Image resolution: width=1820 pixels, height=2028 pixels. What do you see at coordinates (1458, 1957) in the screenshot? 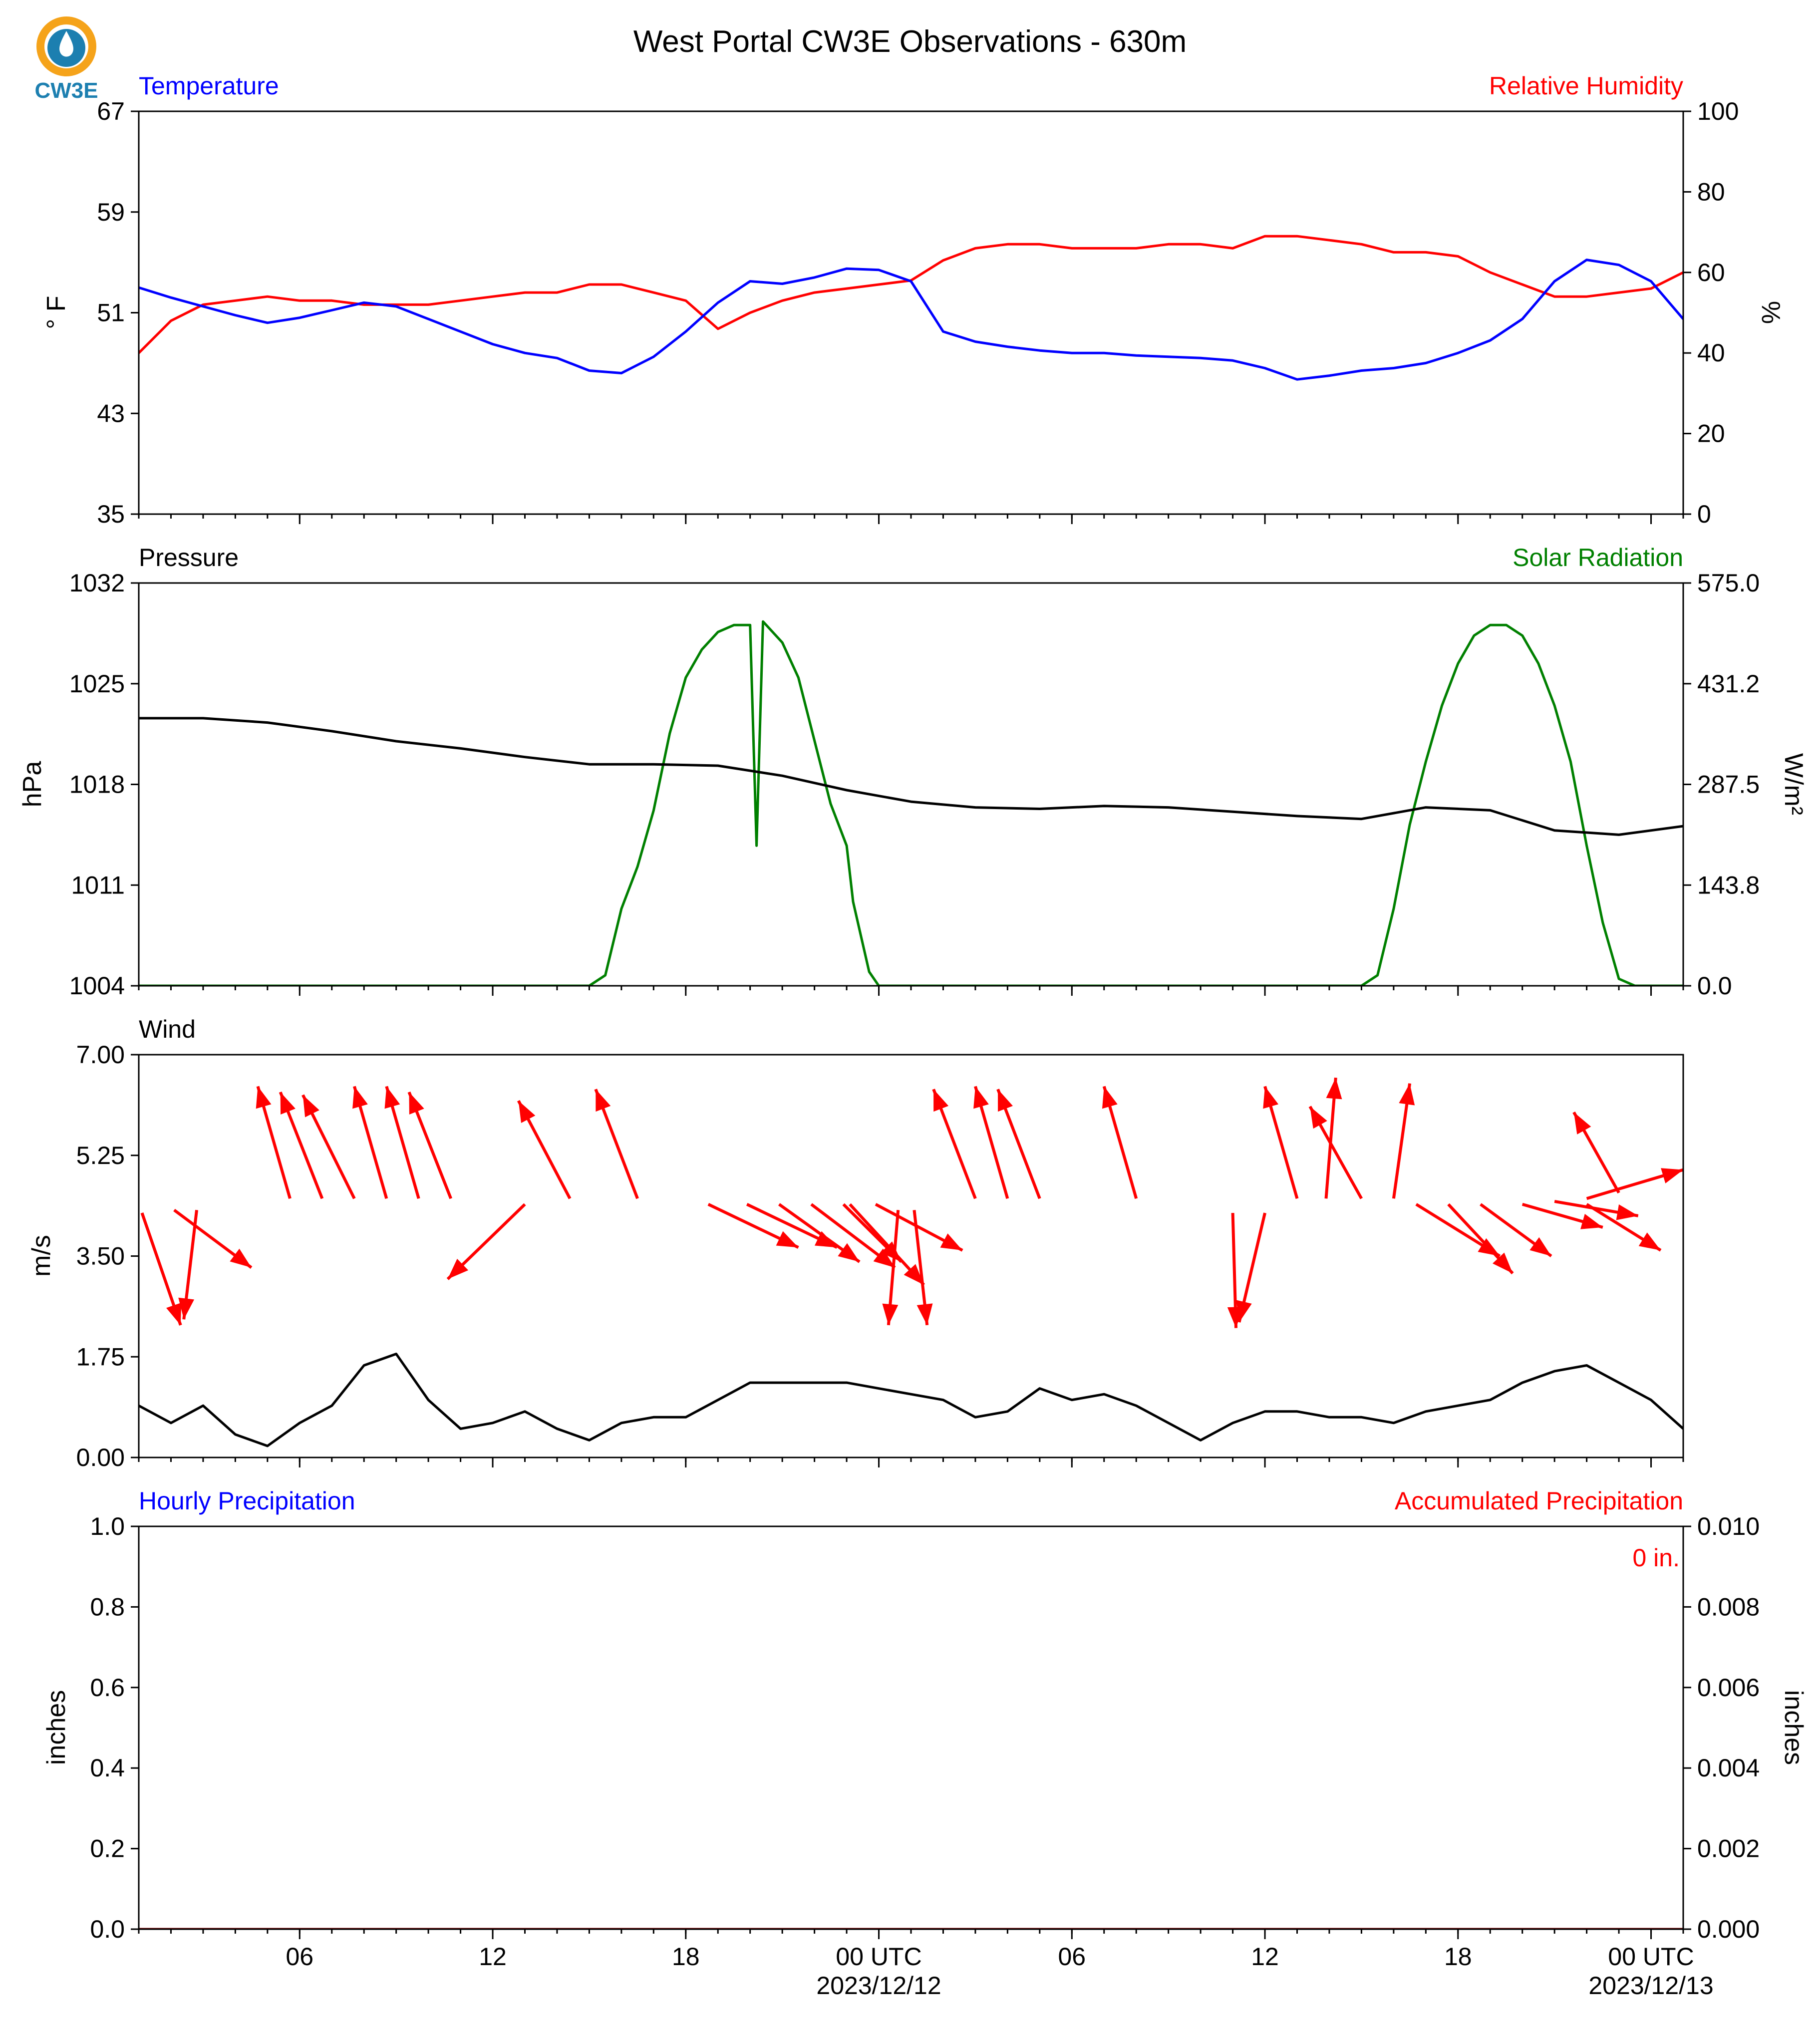
I see `x-tick-label: 18` at bounding box center [1458, 1957].